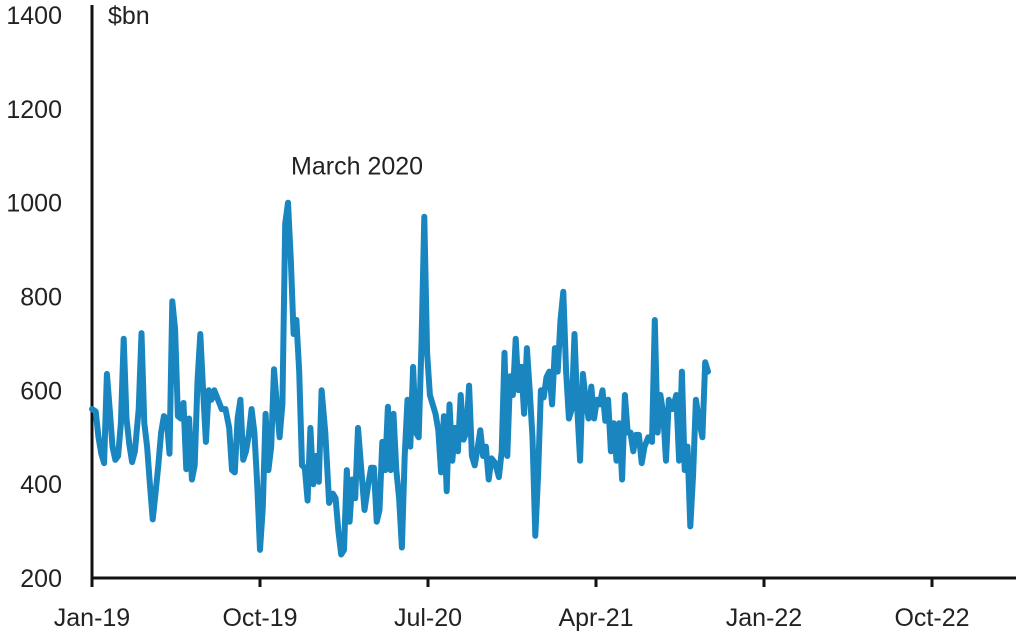 The height and width of the screenshot is (640, 1024). What do you see at coordinates (41, 298) in the screenshot?
I see `y-tick-label: 800` at bounding box center [41, 298].